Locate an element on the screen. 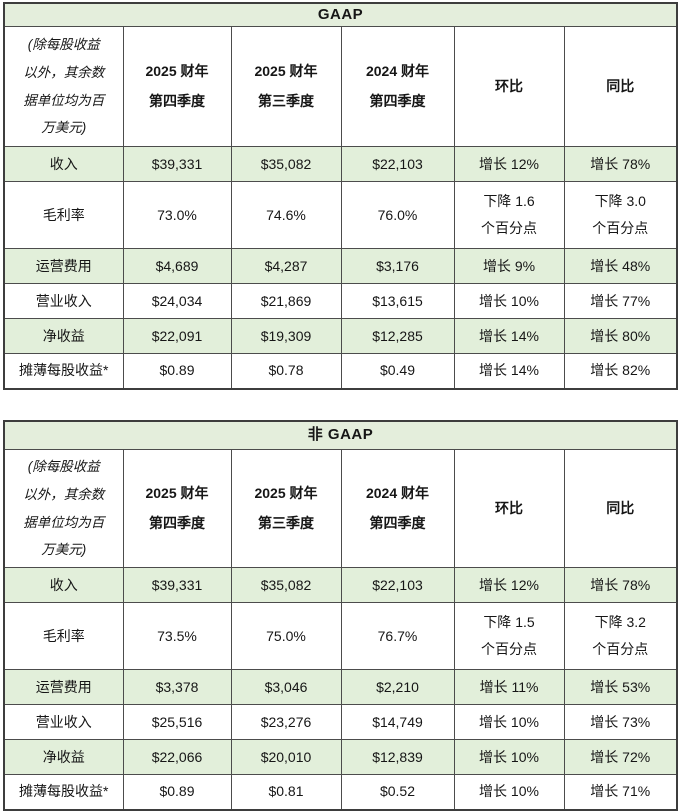 The image size is (679, 811). table-gap is located at coordinates (339, 405).